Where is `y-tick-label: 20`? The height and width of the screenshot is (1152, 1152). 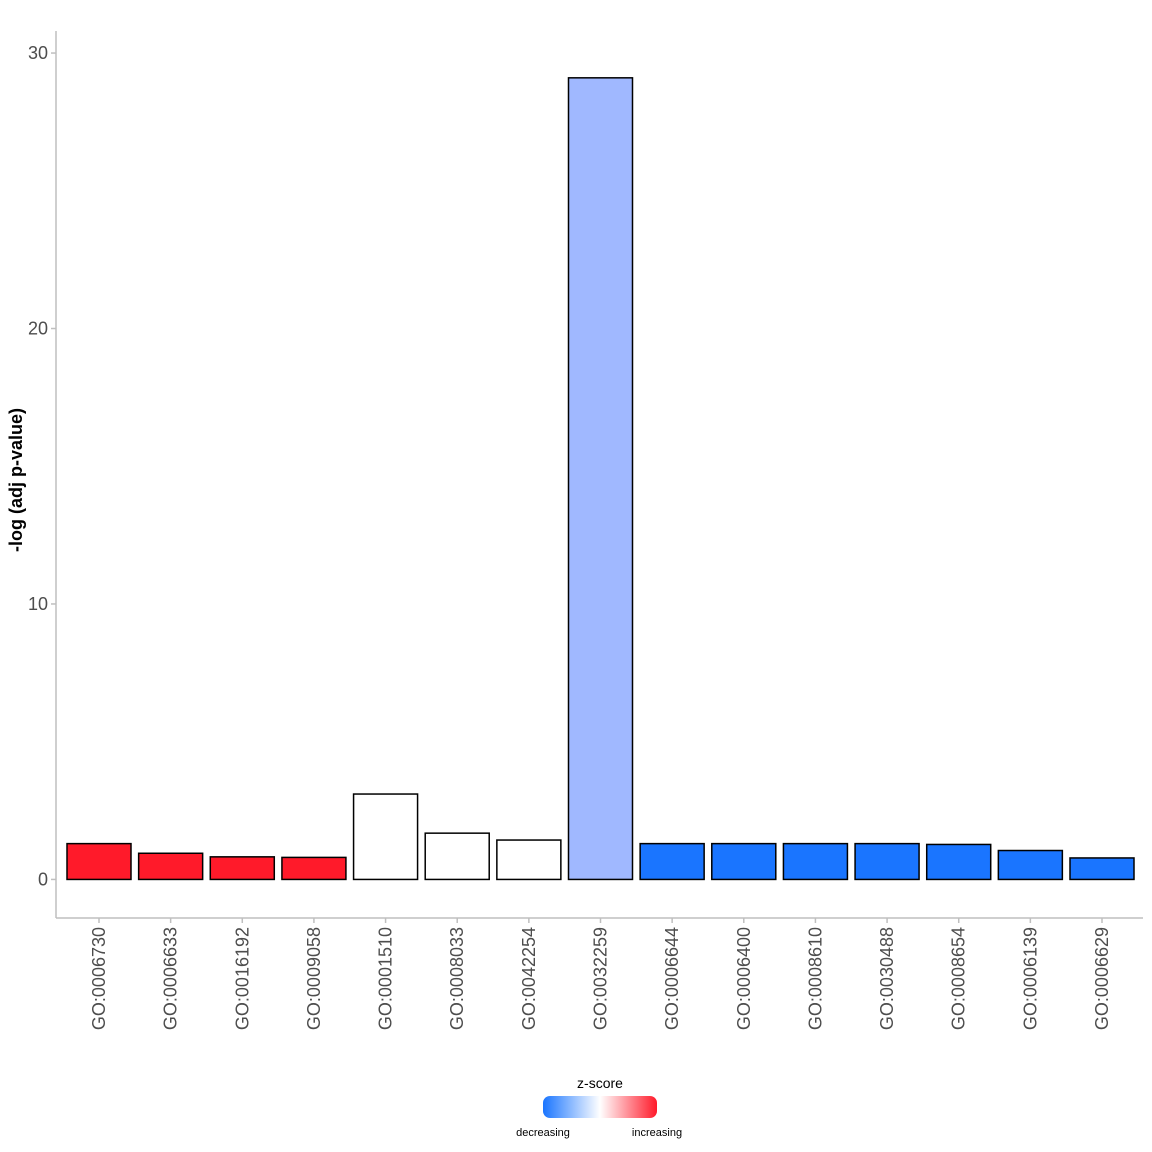
y-tick-label: 20 is located at coordinates (38, 329).